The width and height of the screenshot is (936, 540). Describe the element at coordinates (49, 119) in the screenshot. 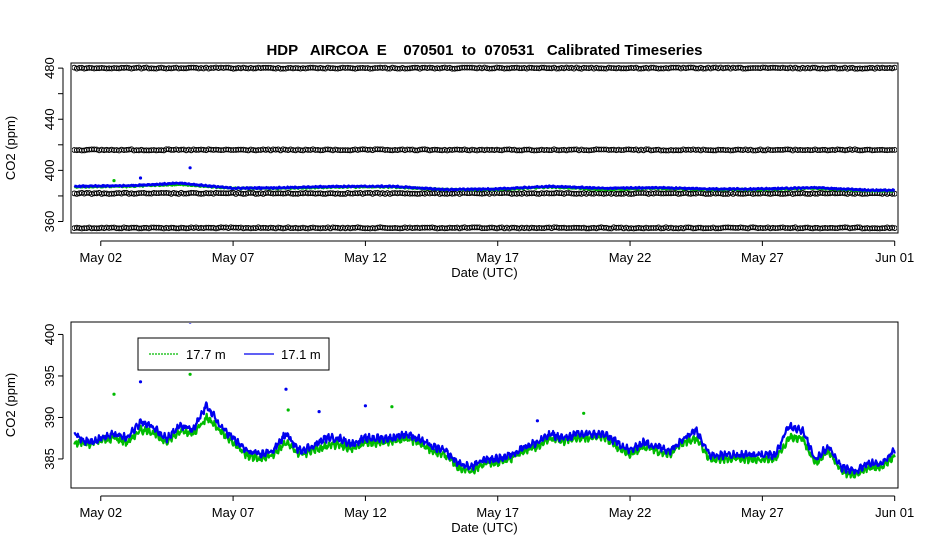

I see `y-tick-label: 440` at that location.